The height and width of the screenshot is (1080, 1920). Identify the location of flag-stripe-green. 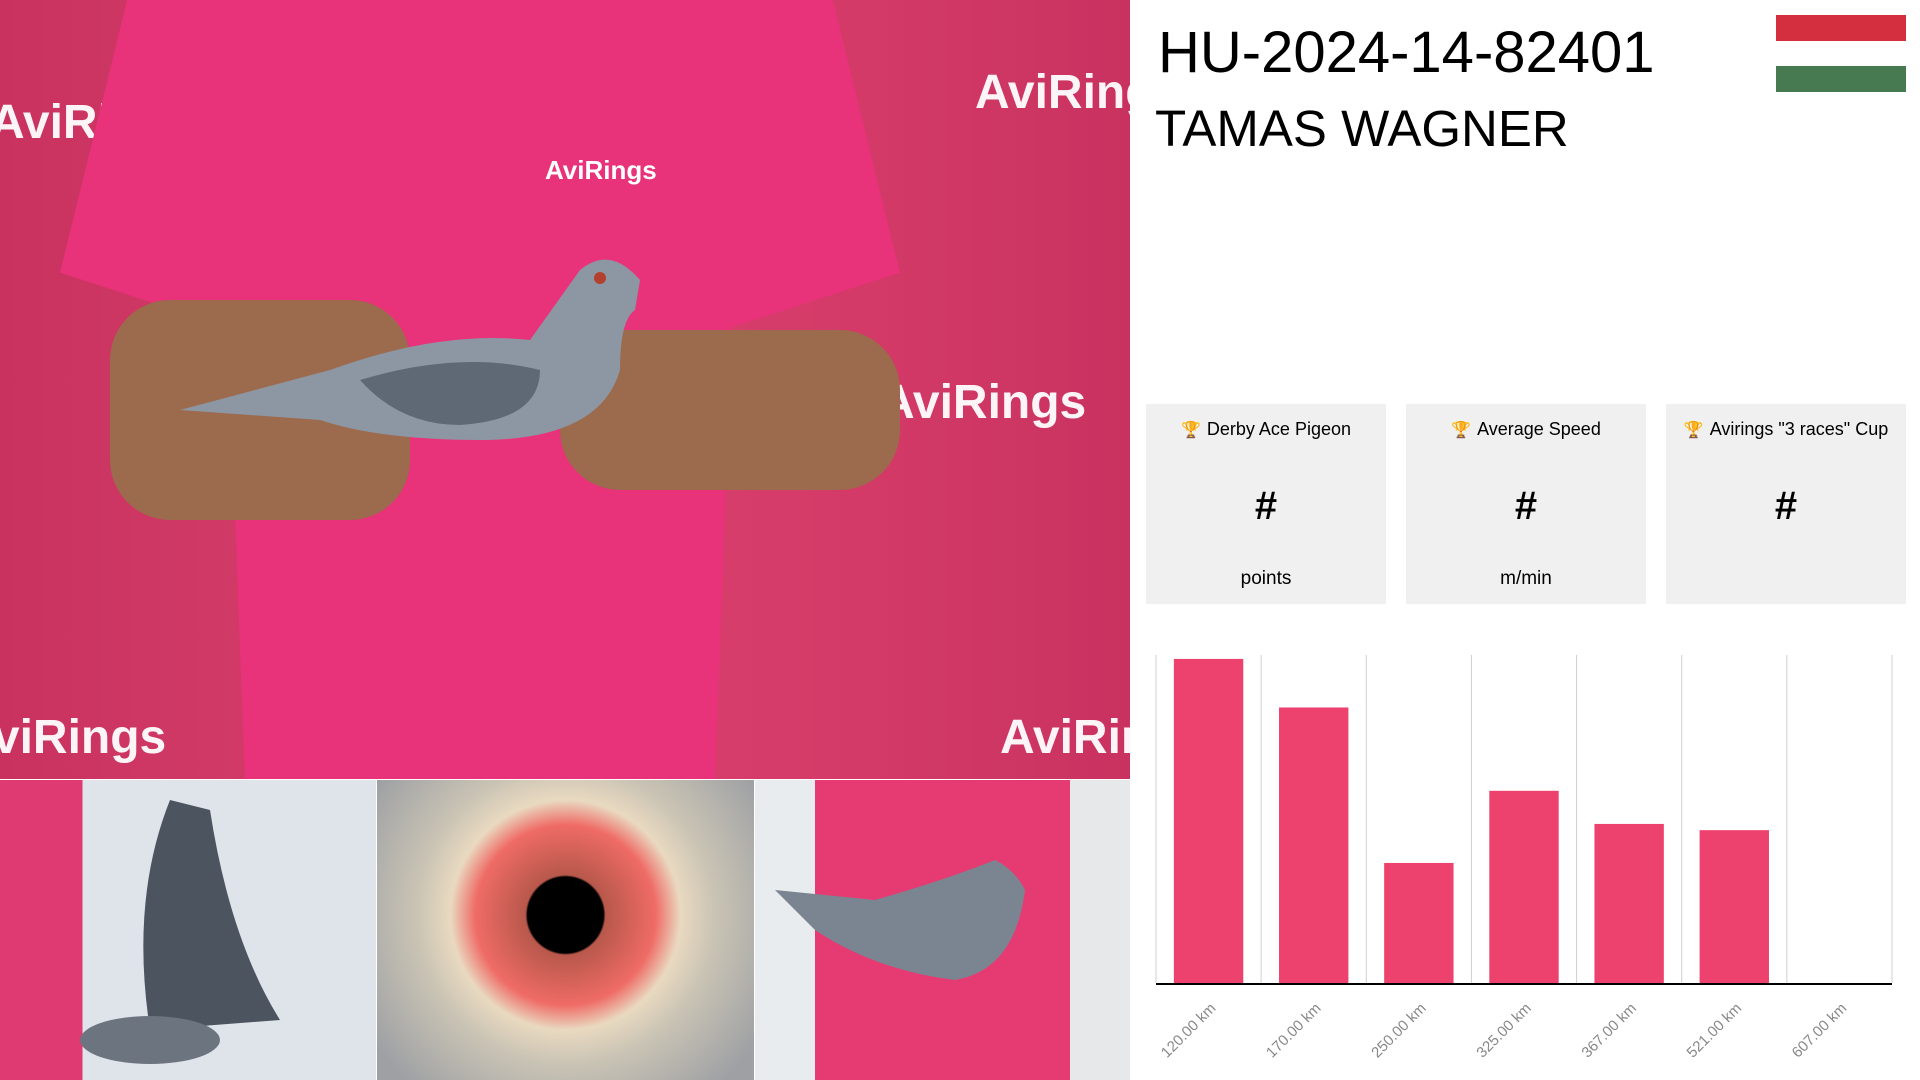
(1841, 79).